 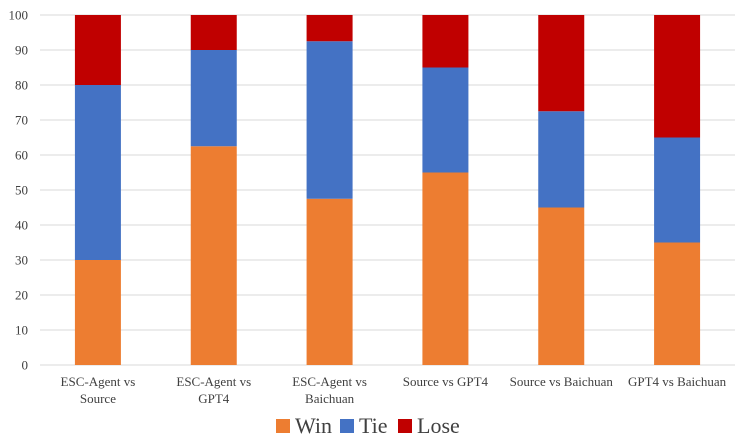 I want to click on y-tick-label: 70, so click(x=21, y=120).